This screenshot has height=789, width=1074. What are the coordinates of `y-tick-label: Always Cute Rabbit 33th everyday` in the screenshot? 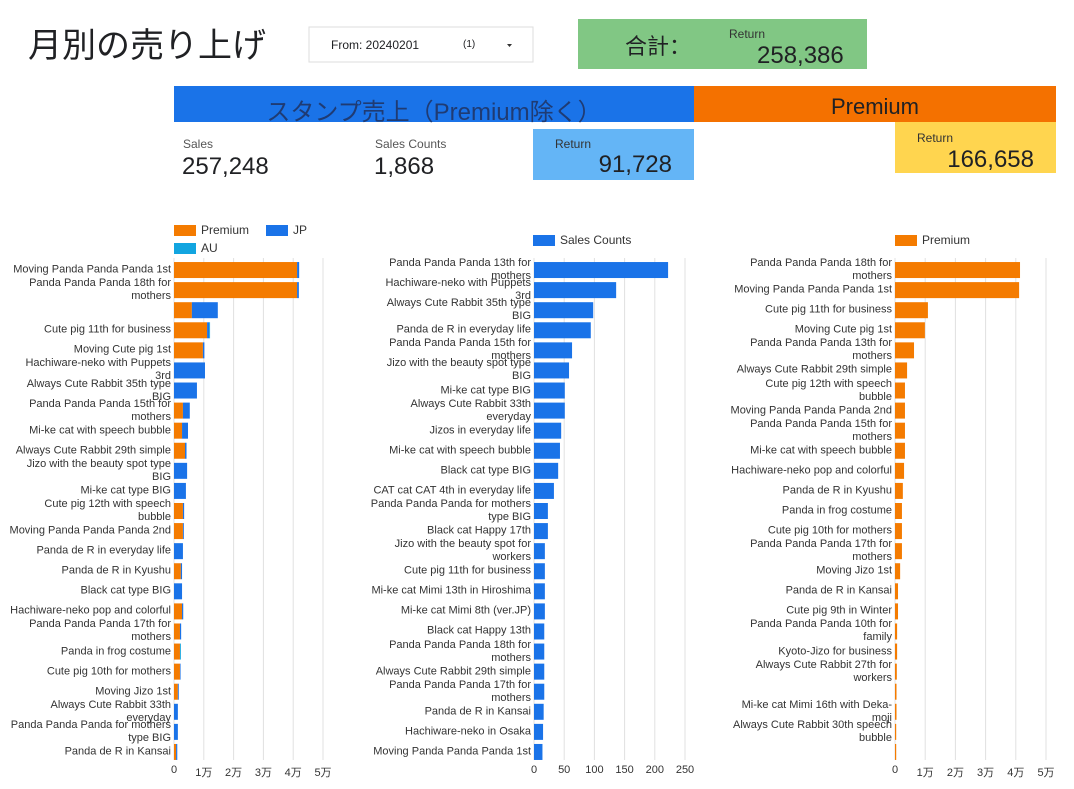 It's located at (110, 711).